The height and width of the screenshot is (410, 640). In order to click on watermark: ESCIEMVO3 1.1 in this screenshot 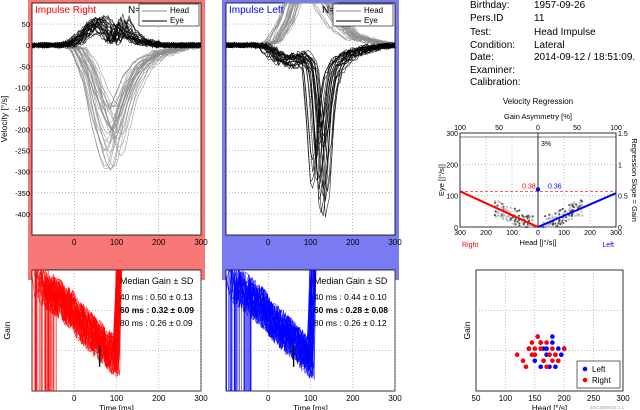, I will do `click(607, 407)`.